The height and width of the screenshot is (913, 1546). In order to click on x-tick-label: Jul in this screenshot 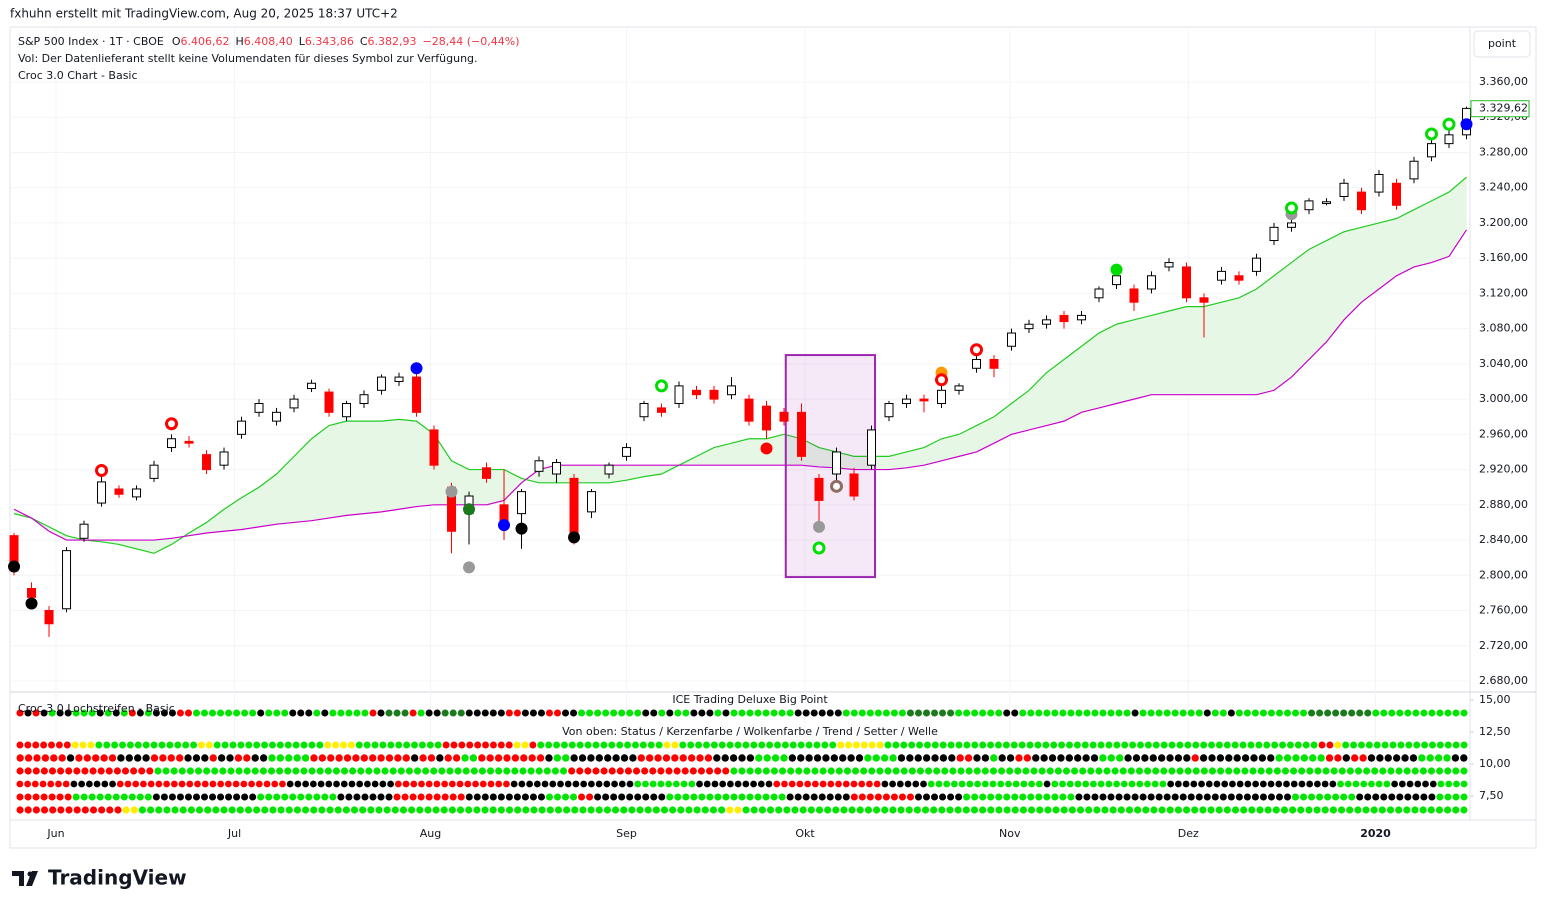, I will do `click(234, 833)`.